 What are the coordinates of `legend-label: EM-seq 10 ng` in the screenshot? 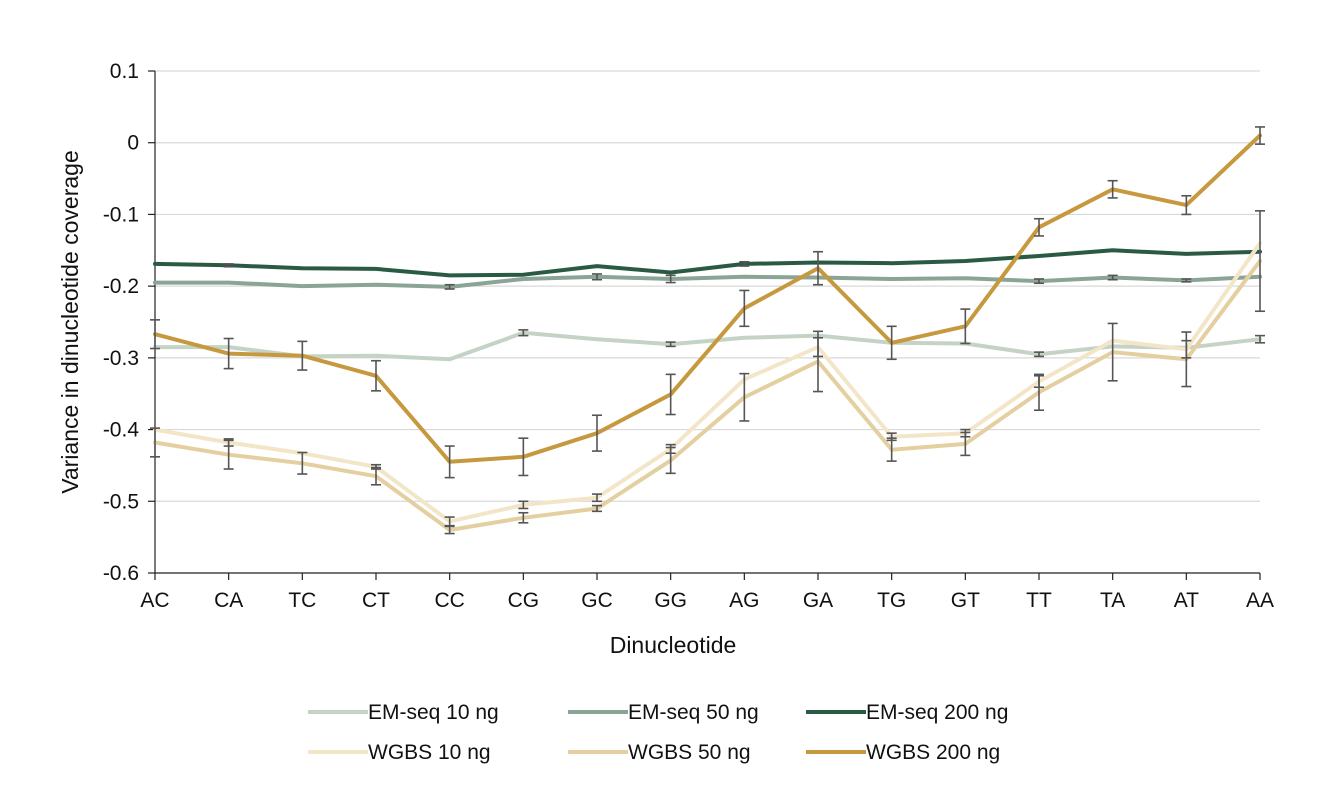 It's located at (433, 712).